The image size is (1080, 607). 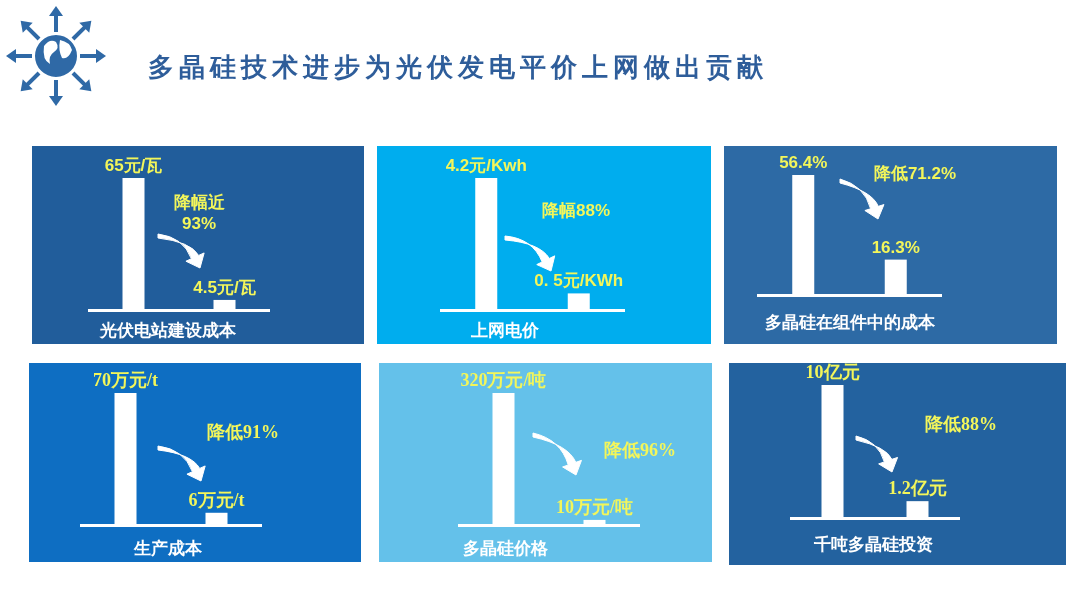 I want to click on data-label: 70万元/t, so click(x=125, y=380).